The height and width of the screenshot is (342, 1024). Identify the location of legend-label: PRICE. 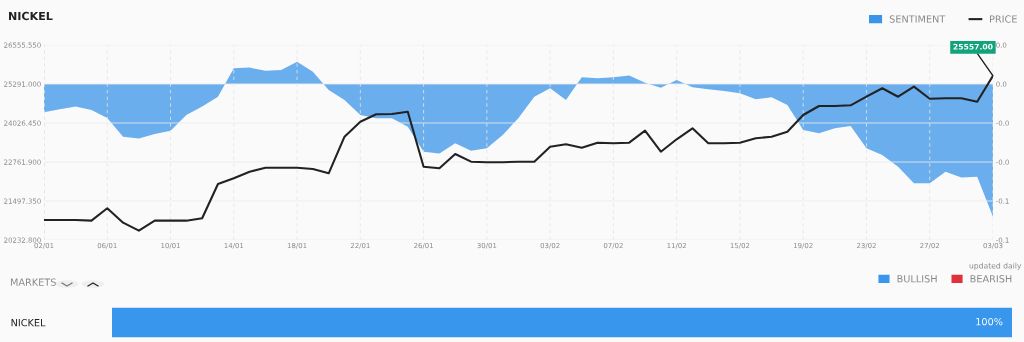
(1003, 19).